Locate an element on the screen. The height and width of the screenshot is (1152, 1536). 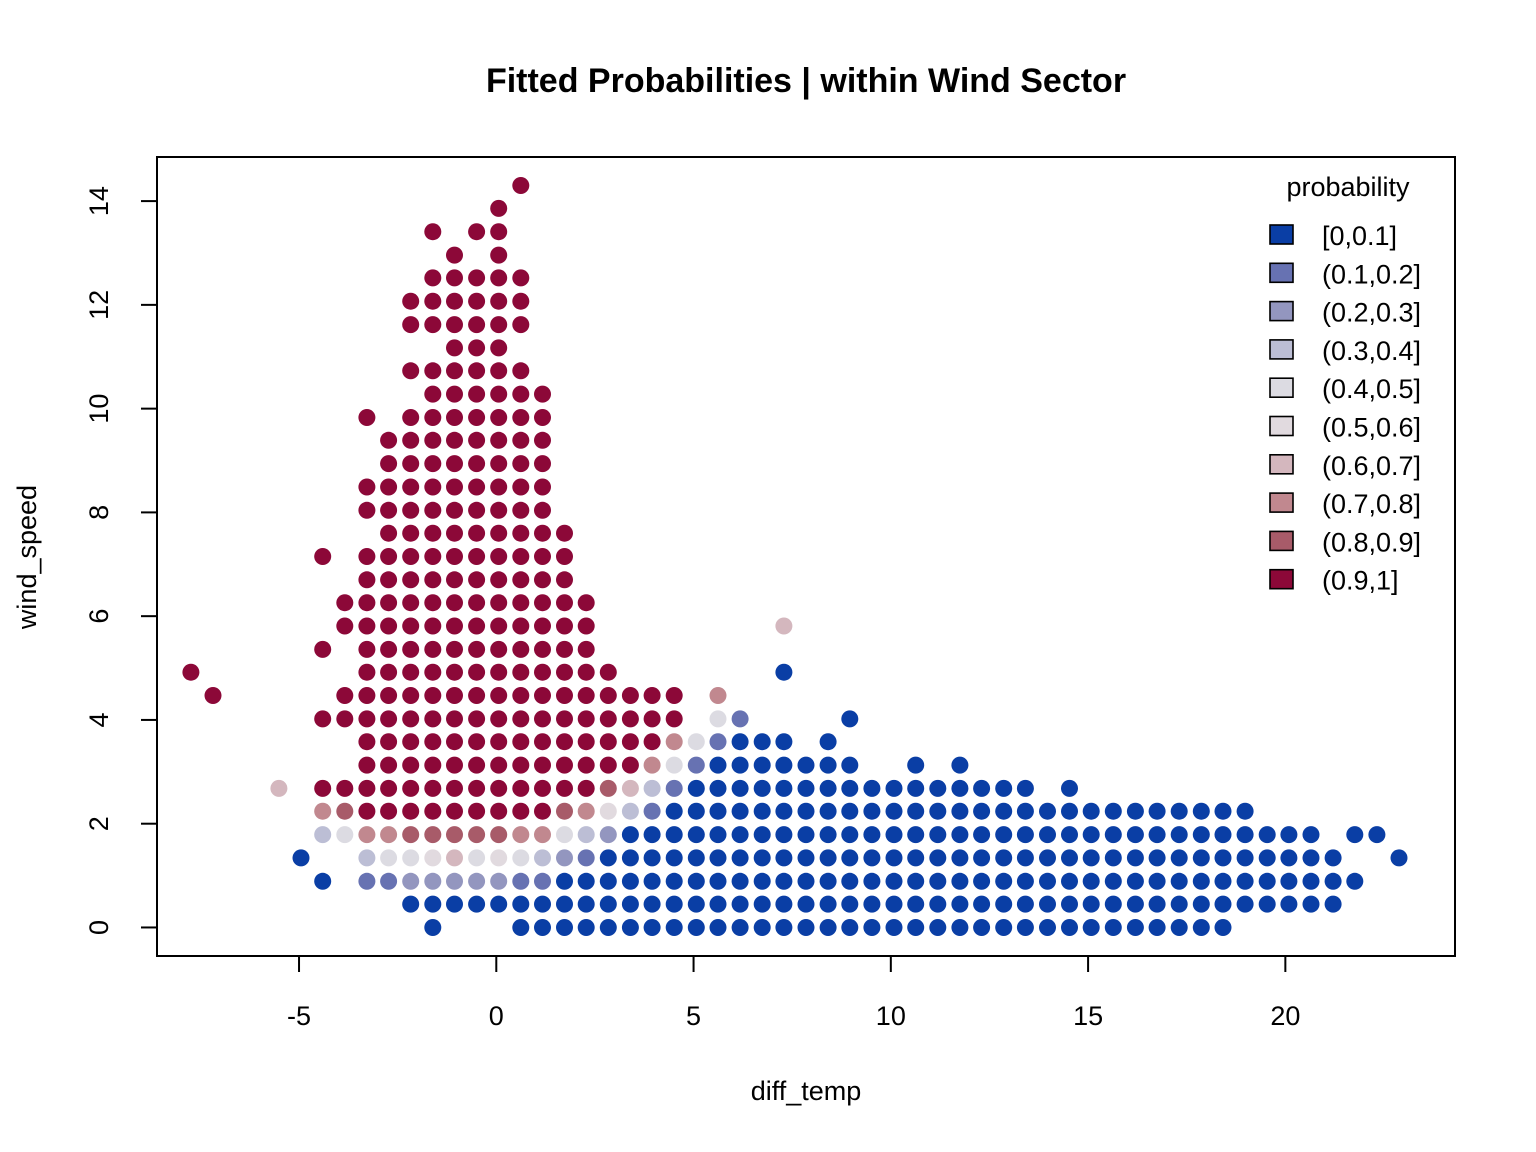
legend-label: (0.5,0.6] is located at coordinates (1371, 428).